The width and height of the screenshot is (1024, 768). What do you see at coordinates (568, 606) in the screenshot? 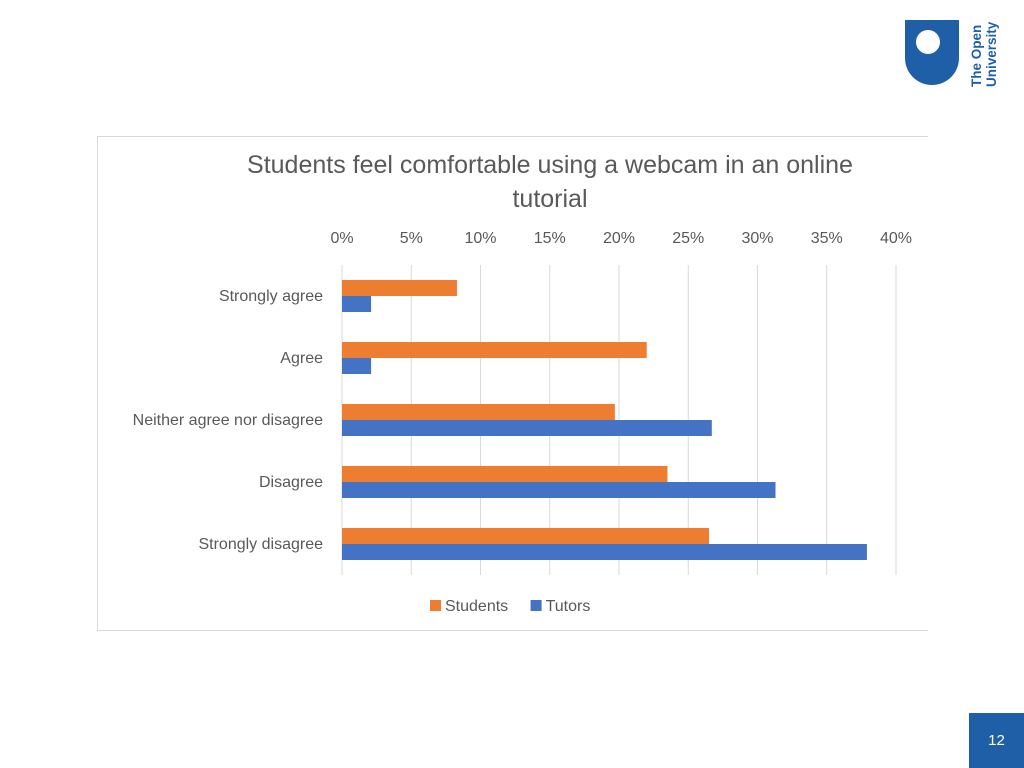
I see `legend-label-tutors: Tutors` at bounding box center [568, 606].